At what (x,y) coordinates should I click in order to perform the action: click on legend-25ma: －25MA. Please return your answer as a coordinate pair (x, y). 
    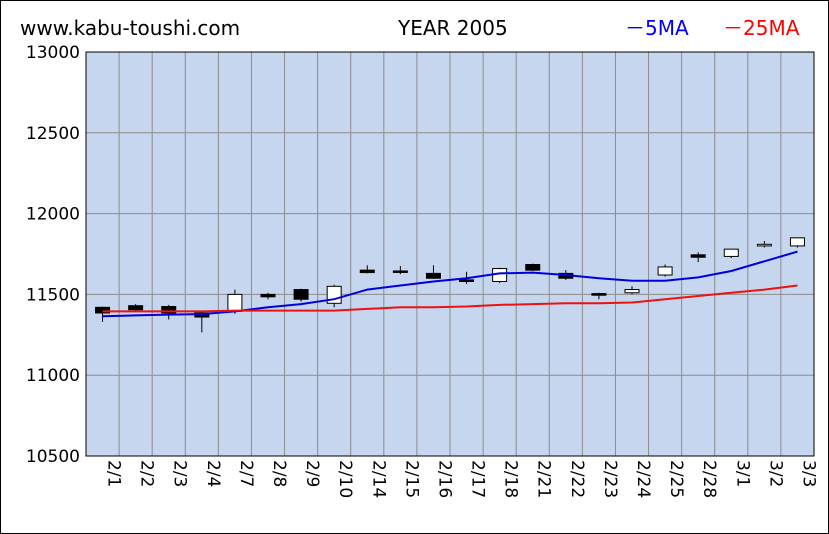
    Looking at the image, I should click on (761, 28).